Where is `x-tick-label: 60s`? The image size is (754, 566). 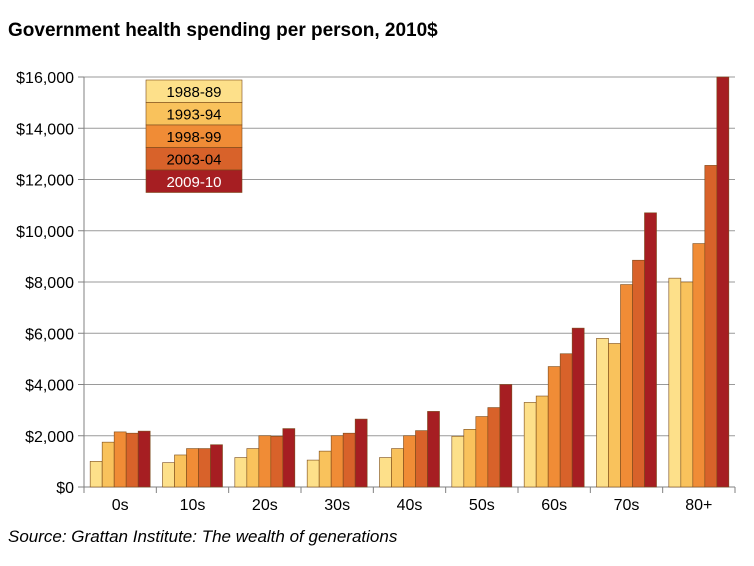
x-tick-label: 60s is located at coordinates (554, 505).